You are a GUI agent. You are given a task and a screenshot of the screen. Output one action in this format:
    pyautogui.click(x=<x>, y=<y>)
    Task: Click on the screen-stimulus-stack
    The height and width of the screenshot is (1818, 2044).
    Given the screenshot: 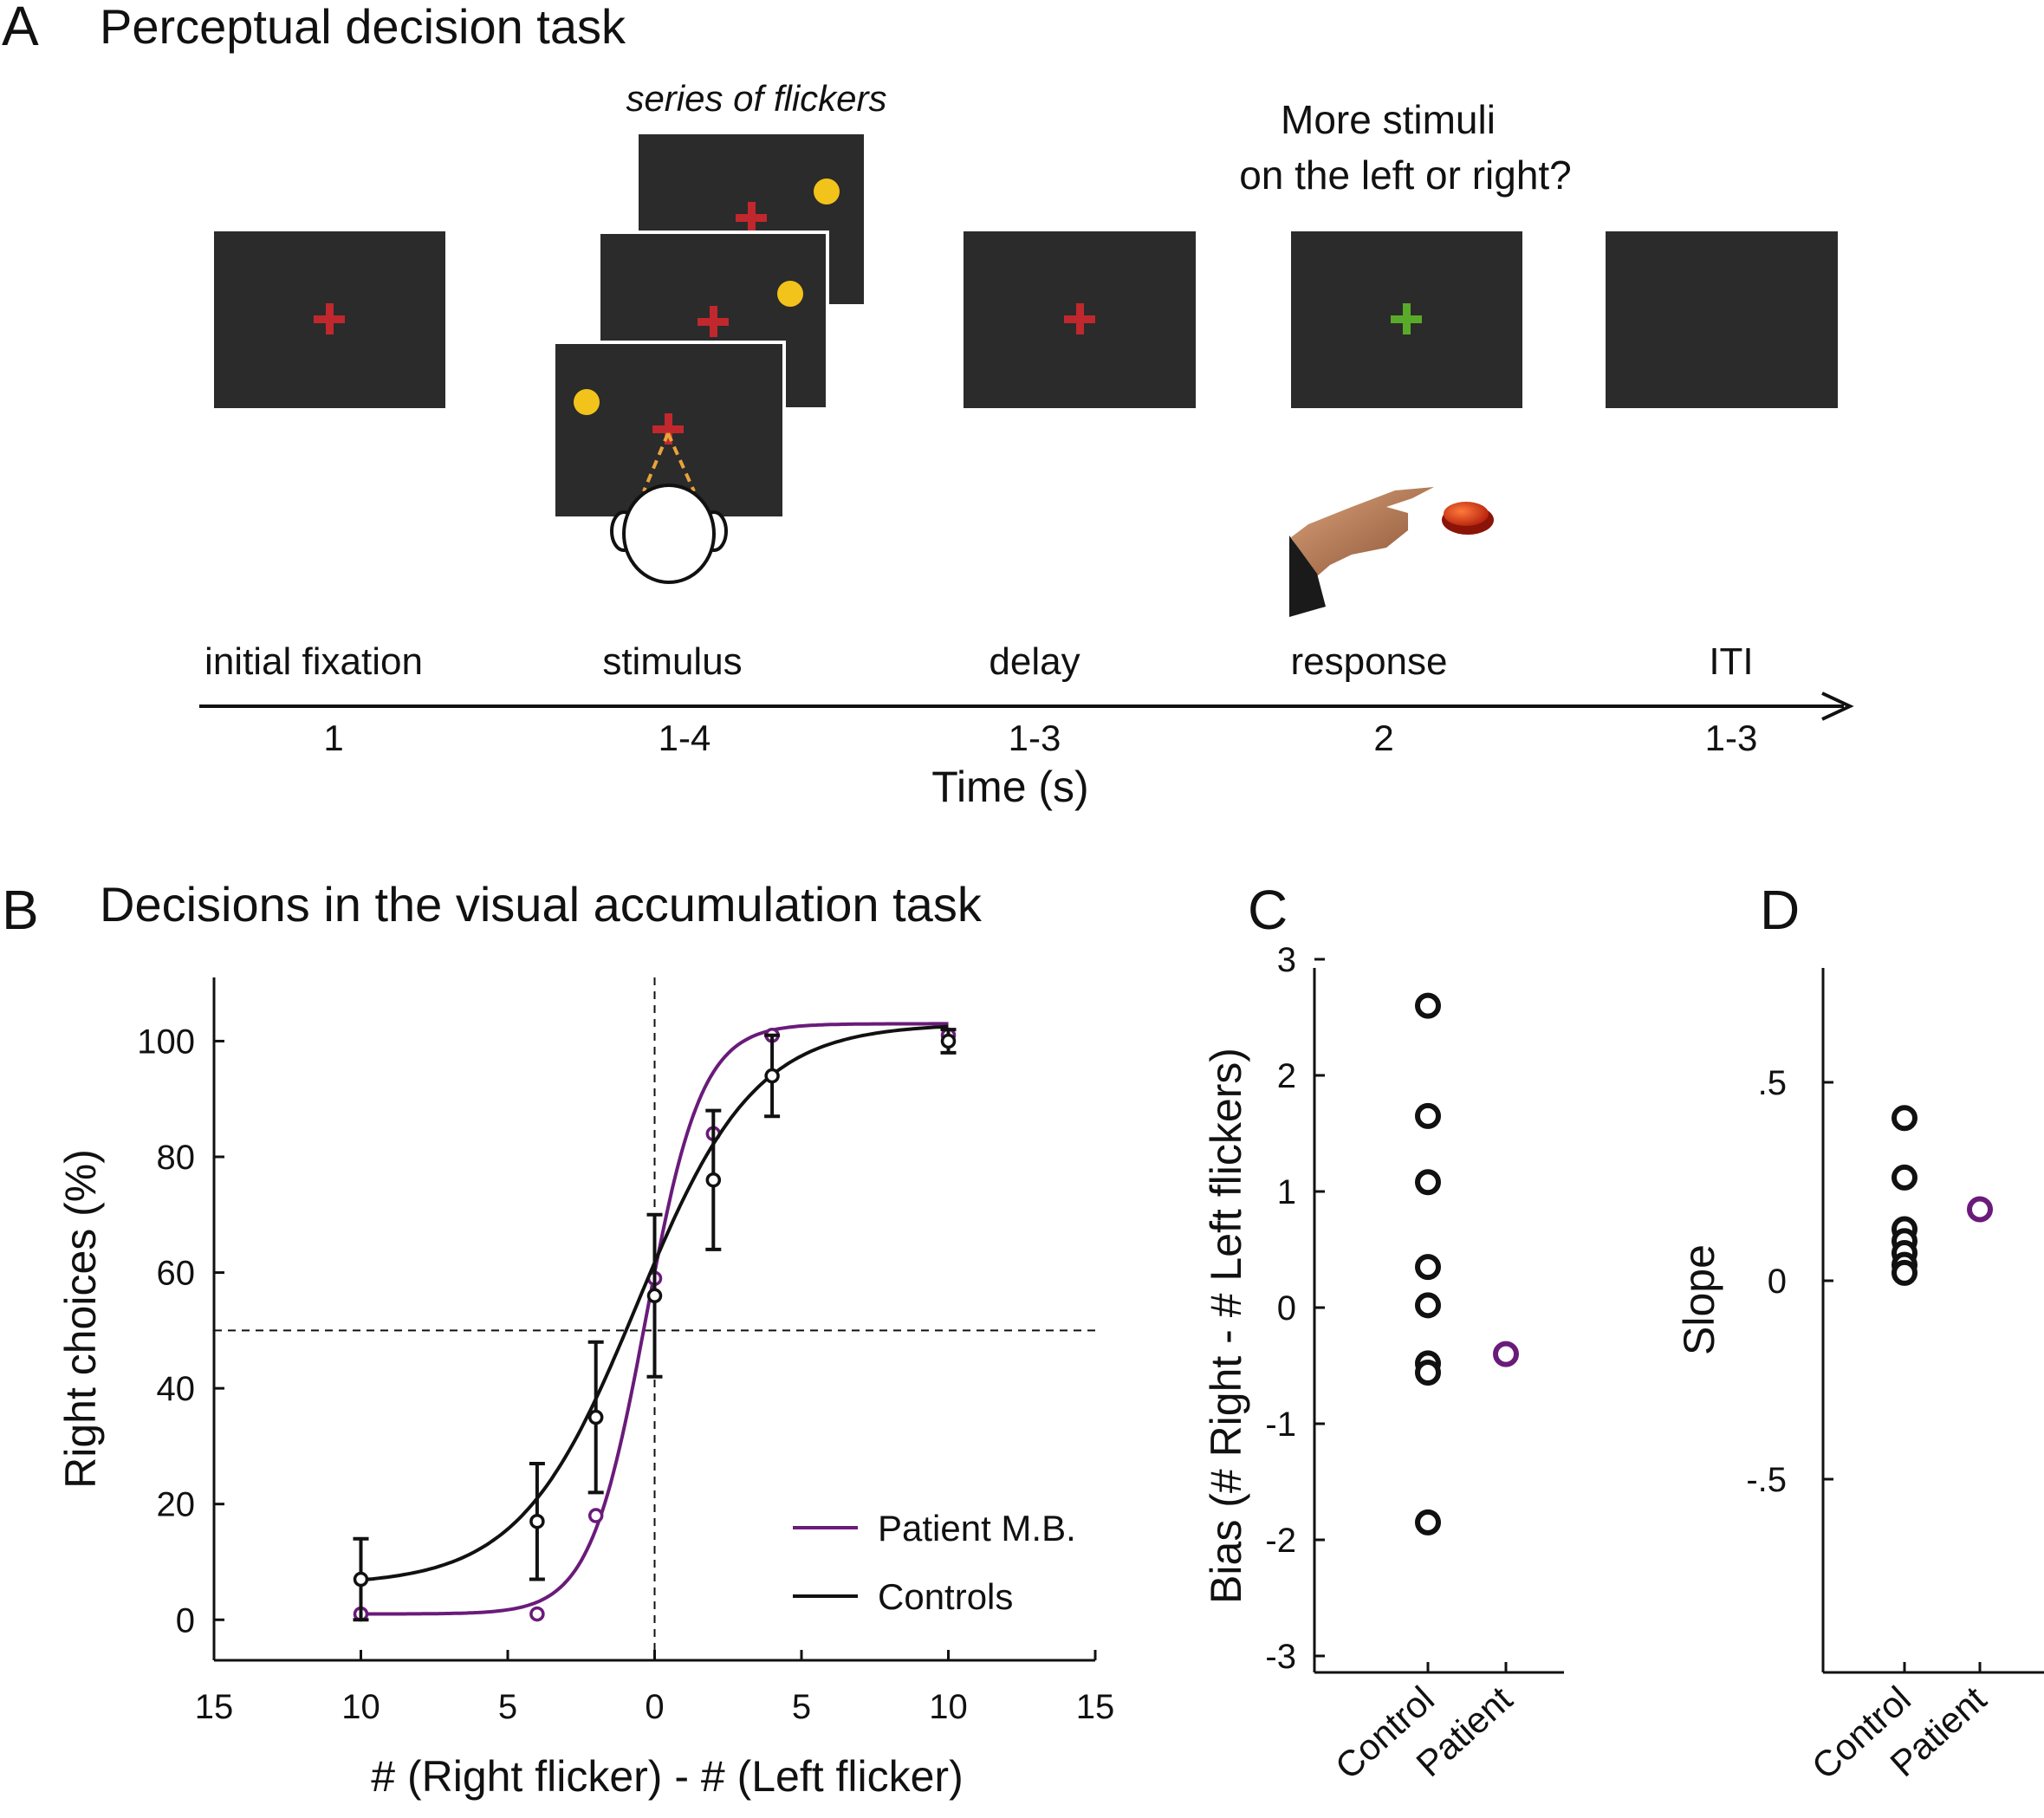 What is the action you would take?
    pyautogui.click(x=710, y=357)
    